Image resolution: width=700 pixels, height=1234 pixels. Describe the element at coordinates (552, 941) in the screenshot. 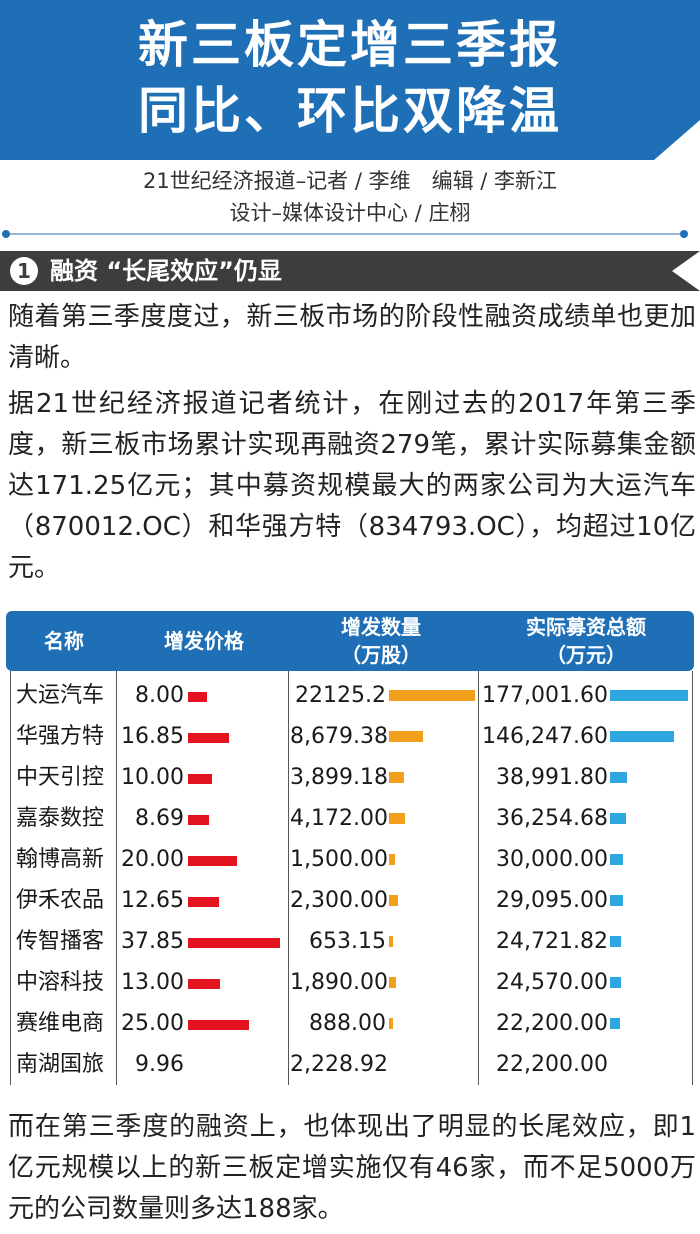

I see `cell-amount: 24,721.82` at that location.